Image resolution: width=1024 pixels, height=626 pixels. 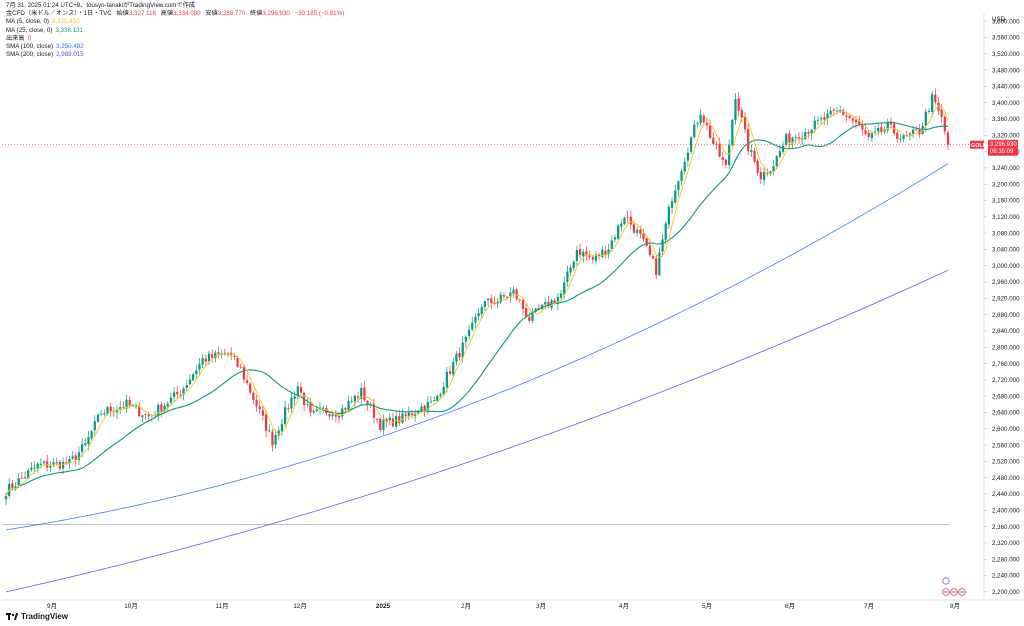 What do you see at coordinates (70, 55) in the screenshot?
I see `indicator-value: 2,989.015` at bounding box center [70, 55].